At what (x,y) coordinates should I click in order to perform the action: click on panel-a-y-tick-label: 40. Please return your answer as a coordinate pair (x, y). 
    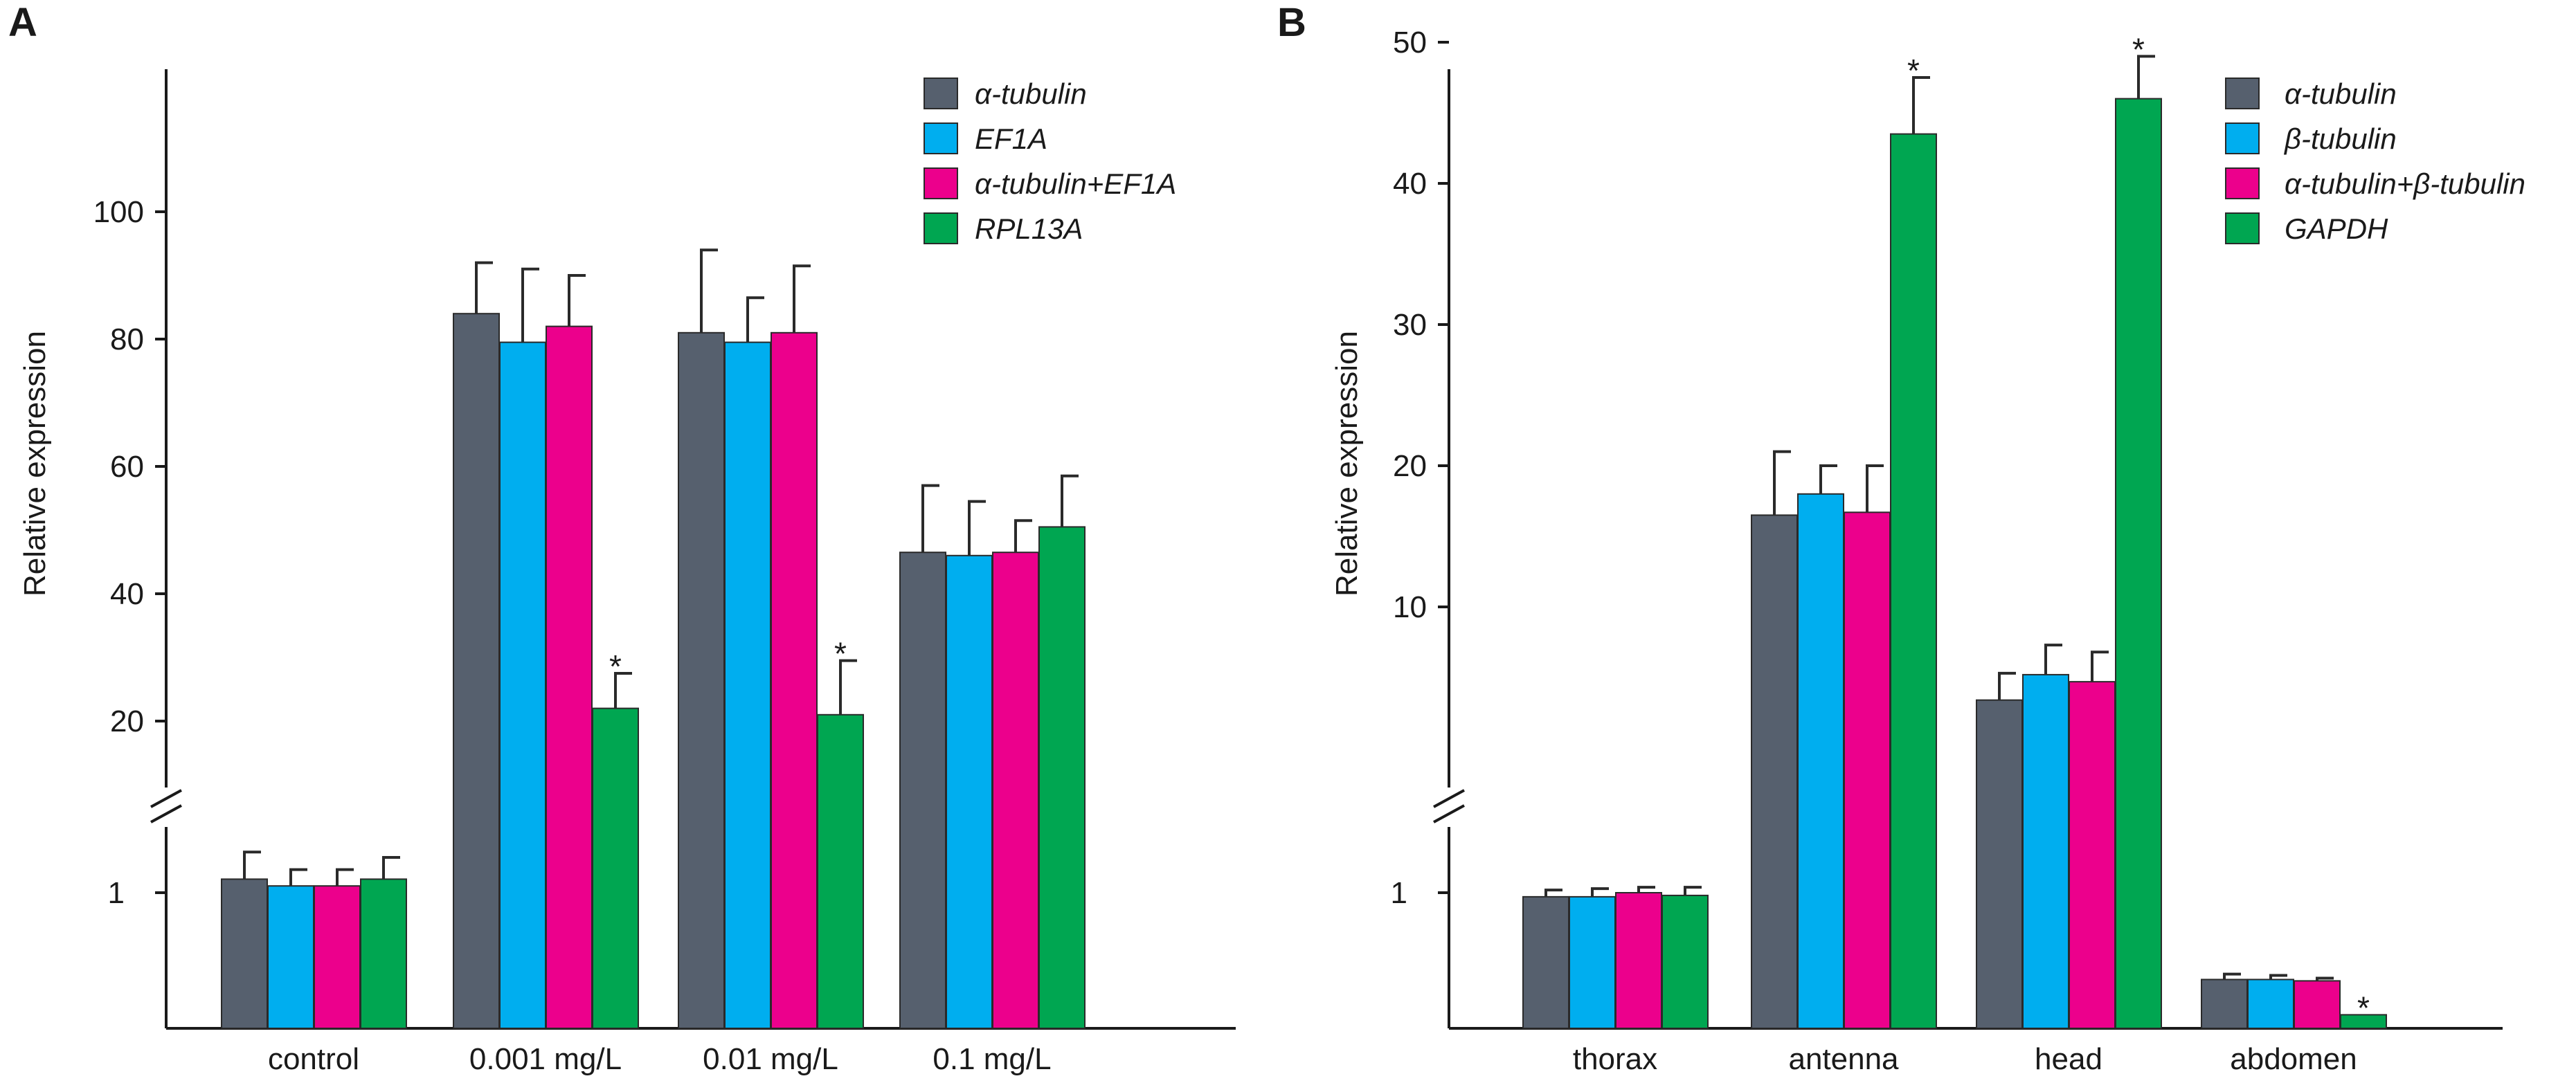
    Looking at the image, I should click on (127, 594).